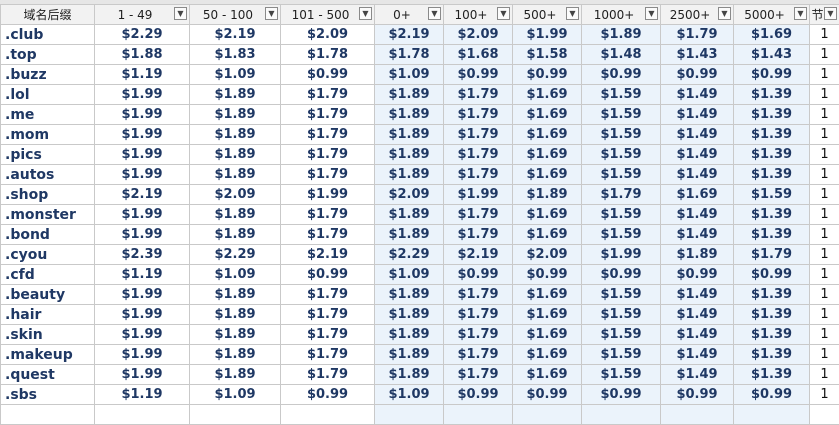 Image resolution: width=839 pixels, height=425 pixels. I want to click on price-cell: $1.43, so click(697, 55).